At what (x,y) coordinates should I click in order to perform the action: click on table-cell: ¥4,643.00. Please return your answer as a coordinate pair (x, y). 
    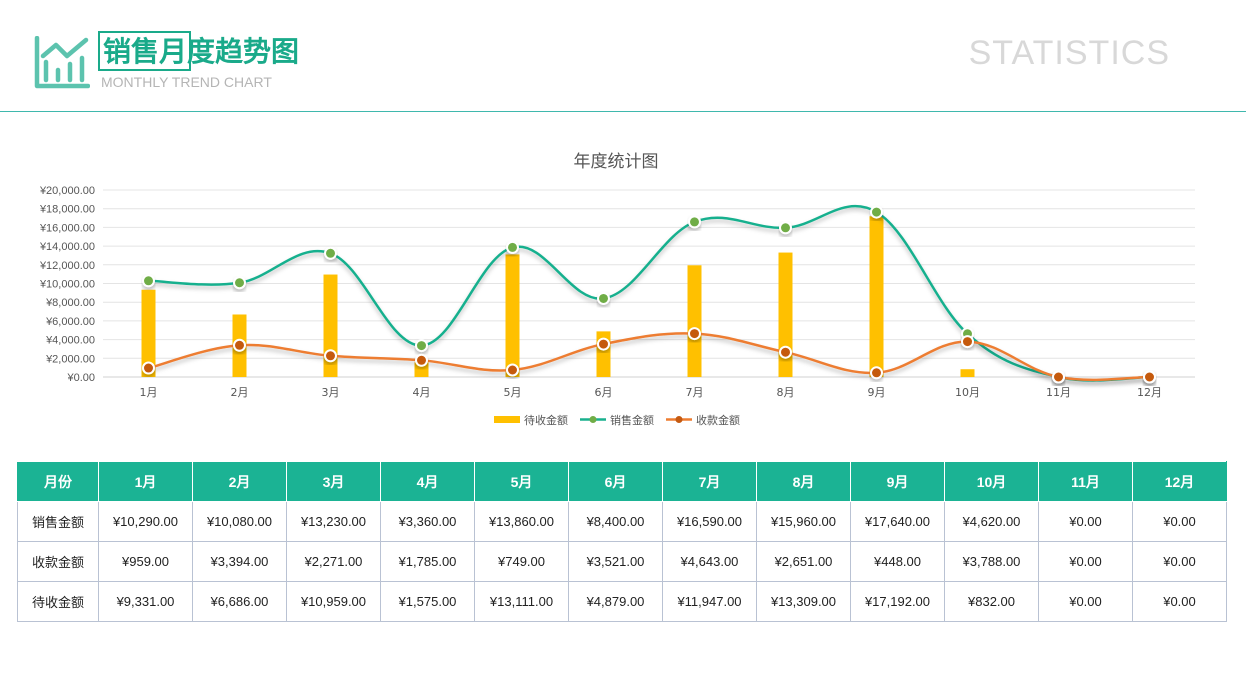
    Looking at the image, I should click on (709, 561).